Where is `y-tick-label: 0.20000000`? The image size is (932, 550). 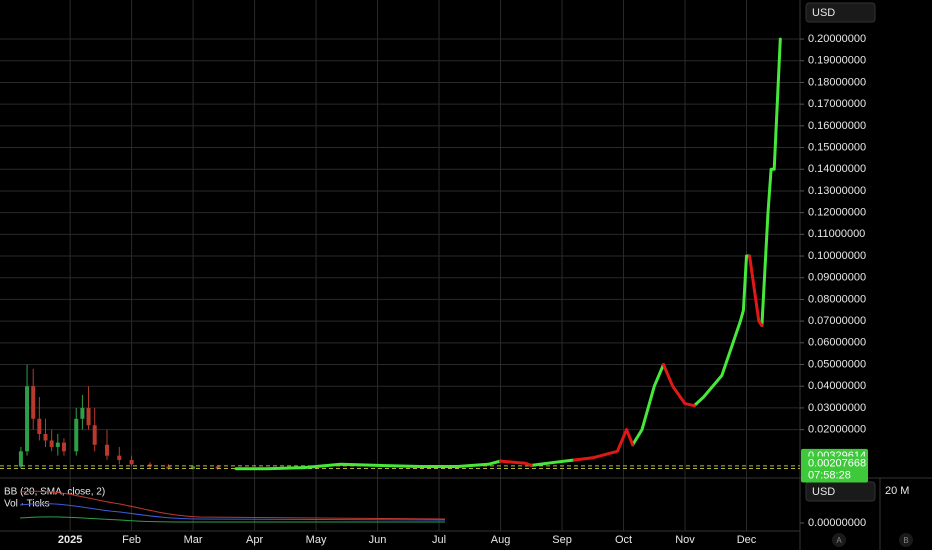 y-tick-label: 0.20000000 is located at coordinates (837, 39).